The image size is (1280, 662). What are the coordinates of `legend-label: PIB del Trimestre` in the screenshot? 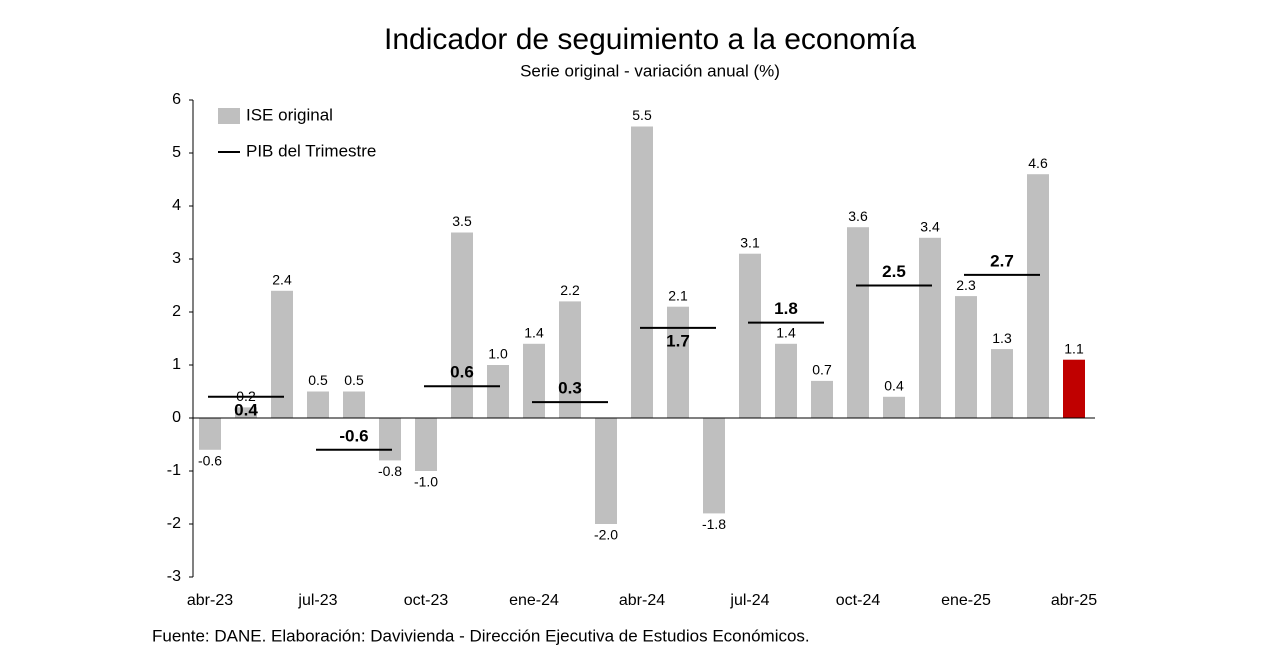 It's located at (311, 150).